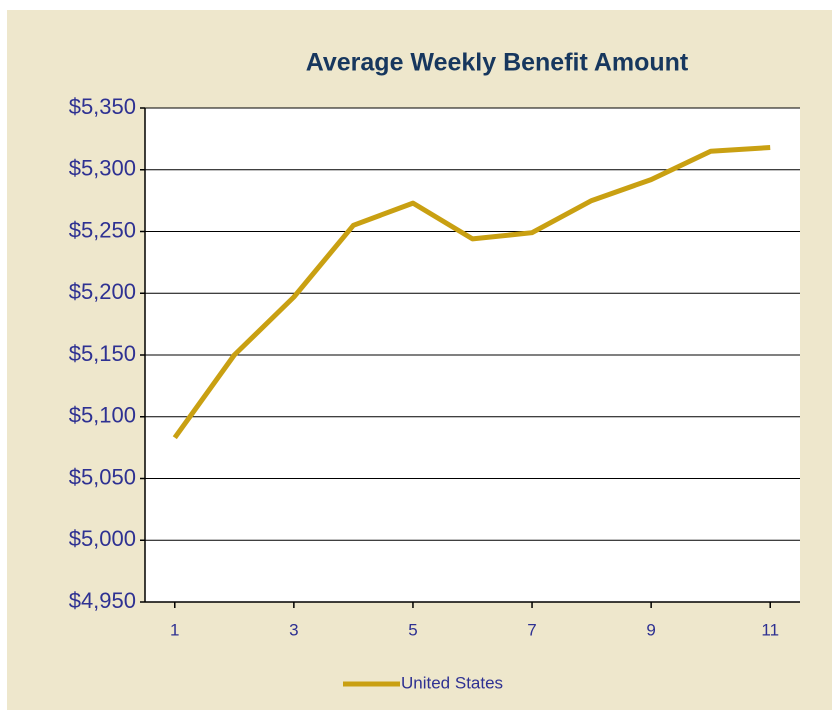 The width and height of the screenshot is (835, 713). Describe the element at coordinates (497, 63) in the screenshot. I see `chart-title: Average Weekly Benefit Amount` at that location.